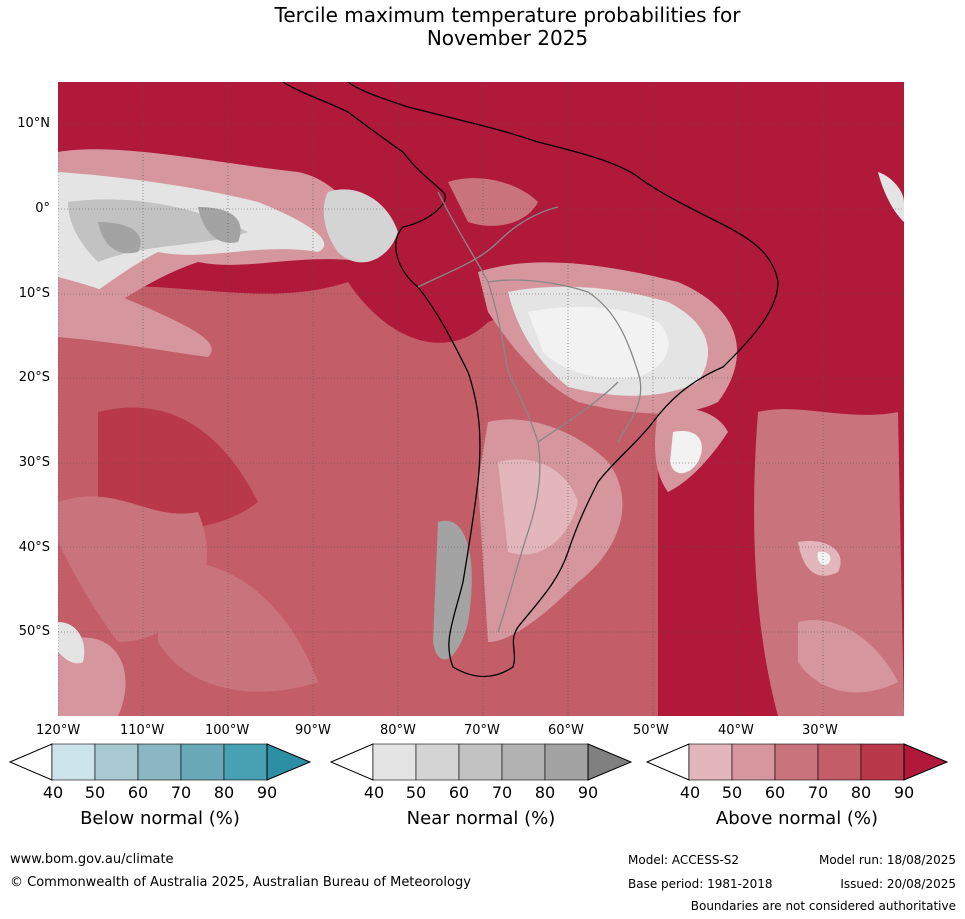 The width and height of the screenshot is (965, 919). Describe the element at coordinates (690, 792) in the screenshot. I see `above-tick-40: 40` at that location.